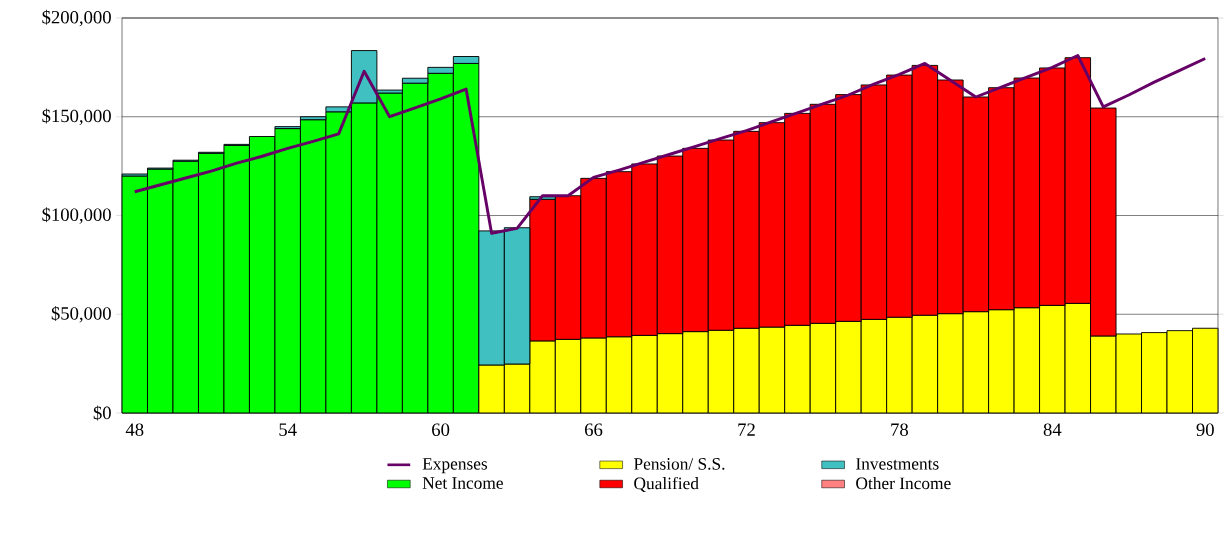 This screenshot has width=1229, height=539. What do you see at coordinates (134, 429) in the screenshot?
I see `x-tick-label: 48` at bounding box center [134, 429].